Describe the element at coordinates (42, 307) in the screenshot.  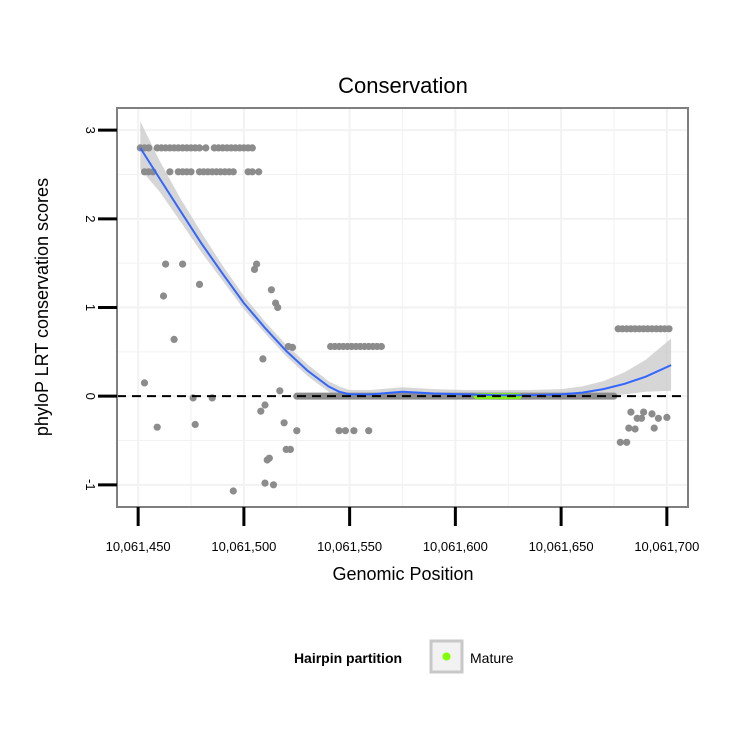
I see `y-axis-label: phyloP LRT conservation scores` at that location.